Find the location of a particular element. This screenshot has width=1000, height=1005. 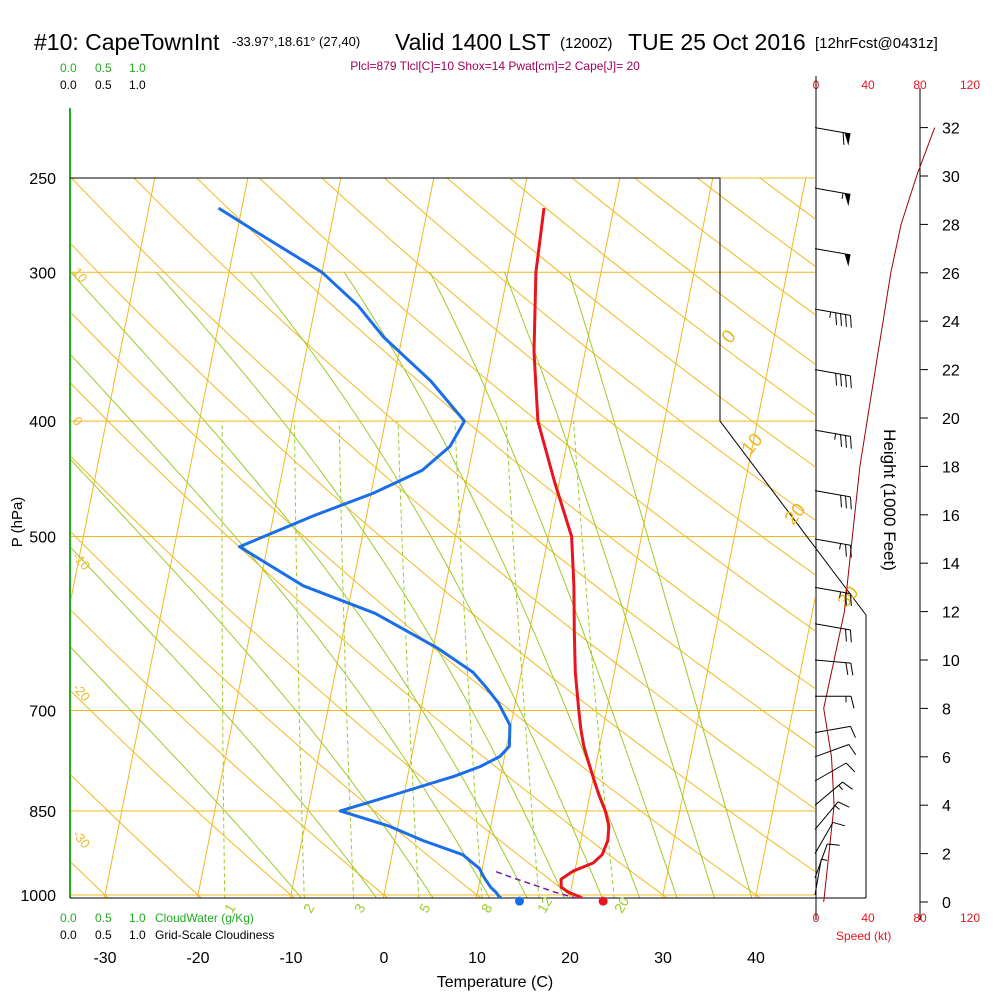

temperature-tick-label: 10 is located at coordinates (477, 958).